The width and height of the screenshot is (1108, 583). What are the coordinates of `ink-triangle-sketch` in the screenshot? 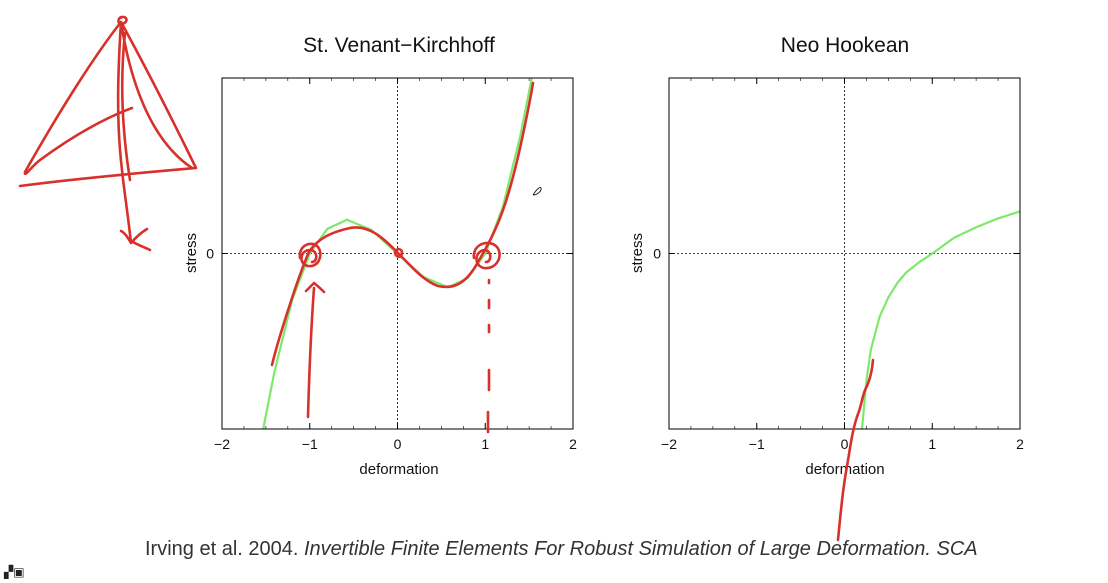 It's located at (108, 133).